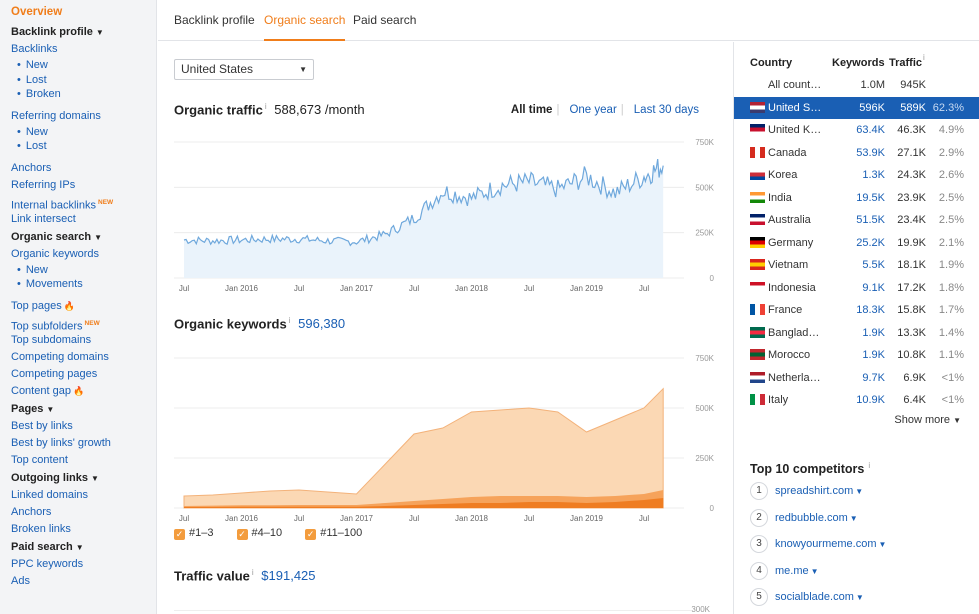 This screenshot has height=614, width=979. Describe the element at coordinates (83, 306) in the screenshot. I see `sidebar-item-top-pages: Top pages 🔥` at that location.